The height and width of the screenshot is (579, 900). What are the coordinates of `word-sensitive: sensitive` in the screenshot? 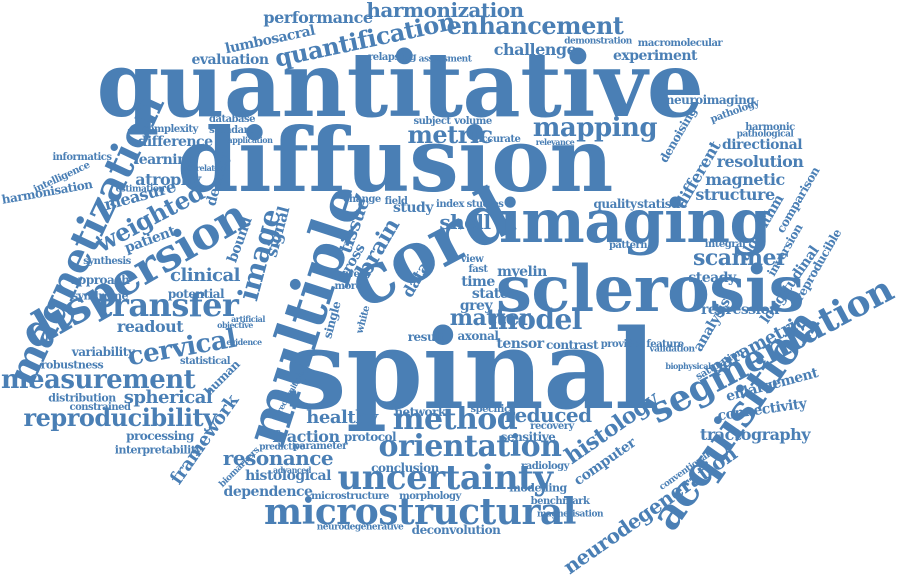 It's located at (528, 437).